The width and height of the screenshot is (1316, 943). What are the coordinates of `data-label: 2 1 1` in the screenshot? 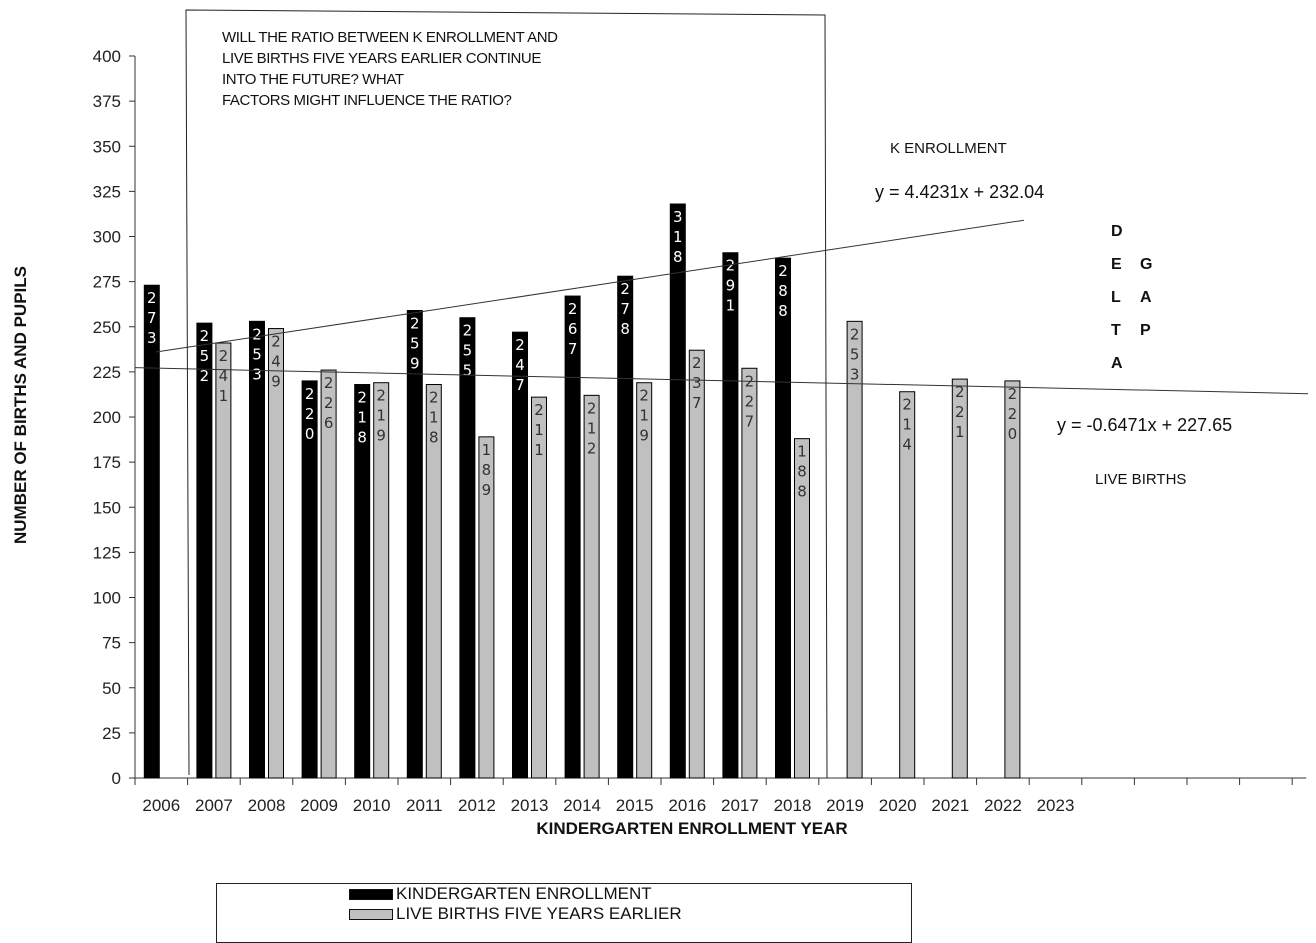 It's located at (539, 430).